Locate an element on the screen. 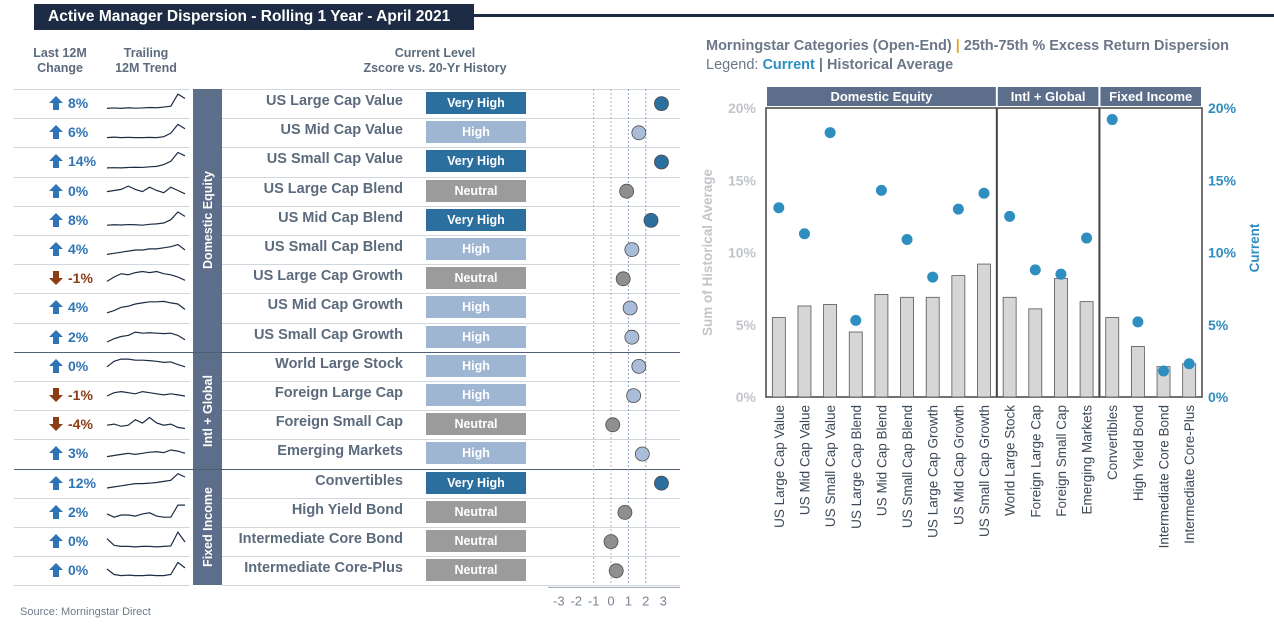  change-cell: 14% is located at coordinates (72, 161).